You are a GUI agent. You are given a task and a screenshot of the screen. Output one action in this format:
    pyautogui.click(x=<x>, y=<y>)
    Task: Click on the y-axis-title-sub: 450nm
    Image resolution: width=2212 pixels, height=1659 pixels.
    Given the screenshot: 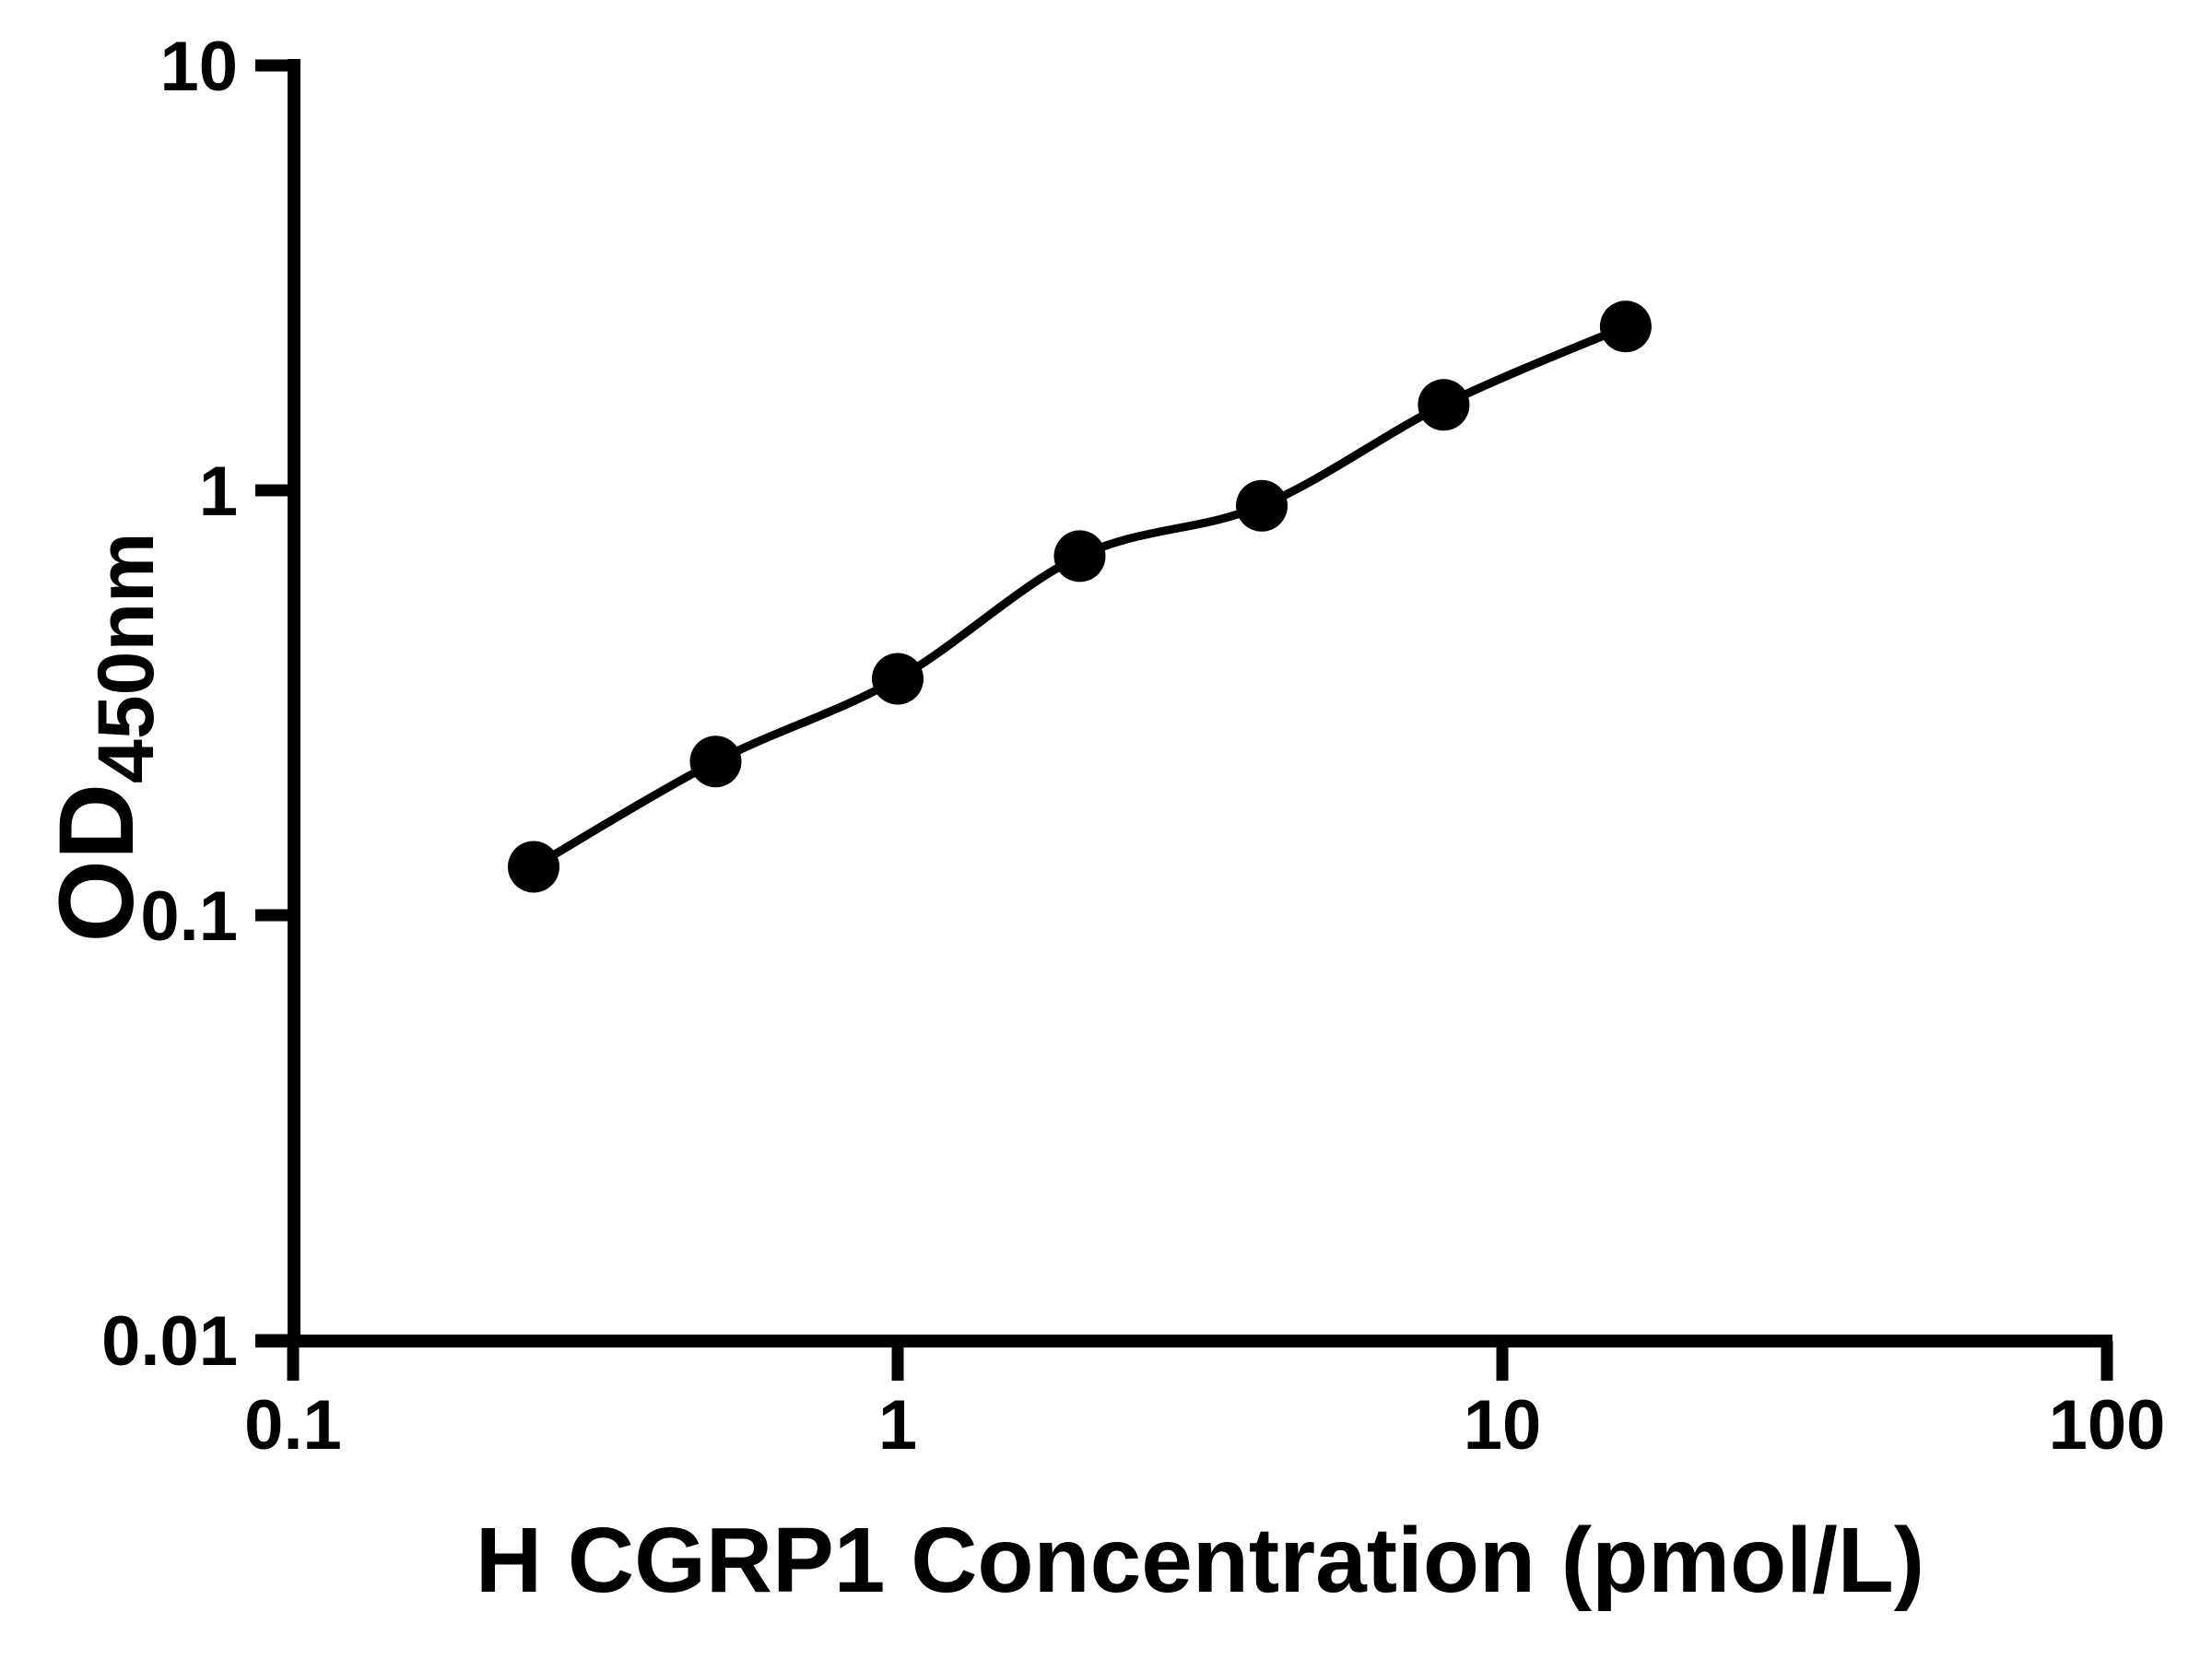 What is the action you would take?
    pyautogui.click(x=126, y=658)
    